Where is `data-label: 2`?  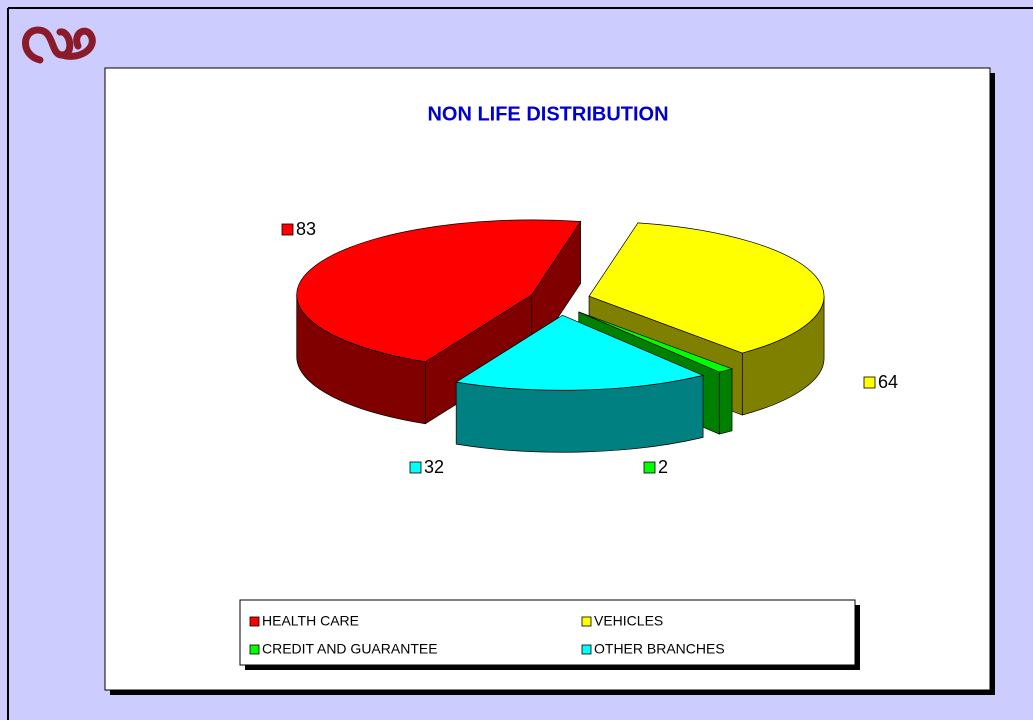
data-label: 2 is located at coordinates (663, 467).